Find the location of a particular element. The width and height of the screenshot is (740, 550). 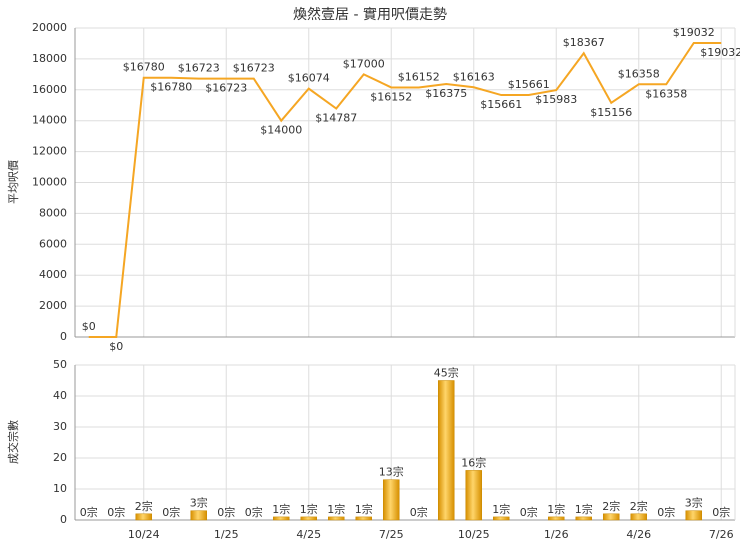

y-tick-label: 40 is located at coordinates (60, 395).